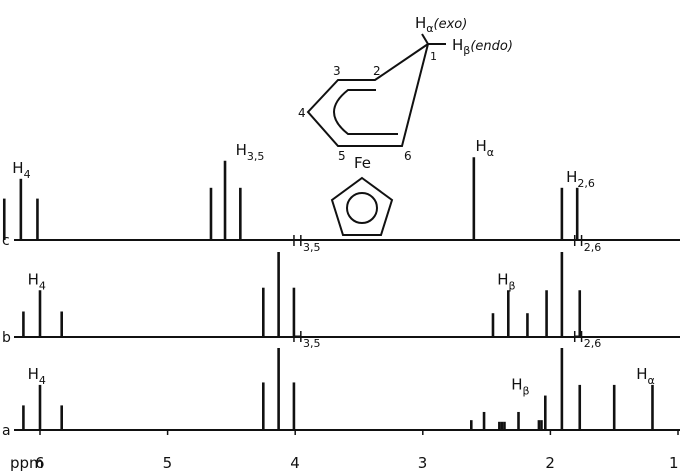 The image size is (680, 471). Describe the element at coordinates (365, 112) in the screenshot. I see `ring-inner-arc` at that location.